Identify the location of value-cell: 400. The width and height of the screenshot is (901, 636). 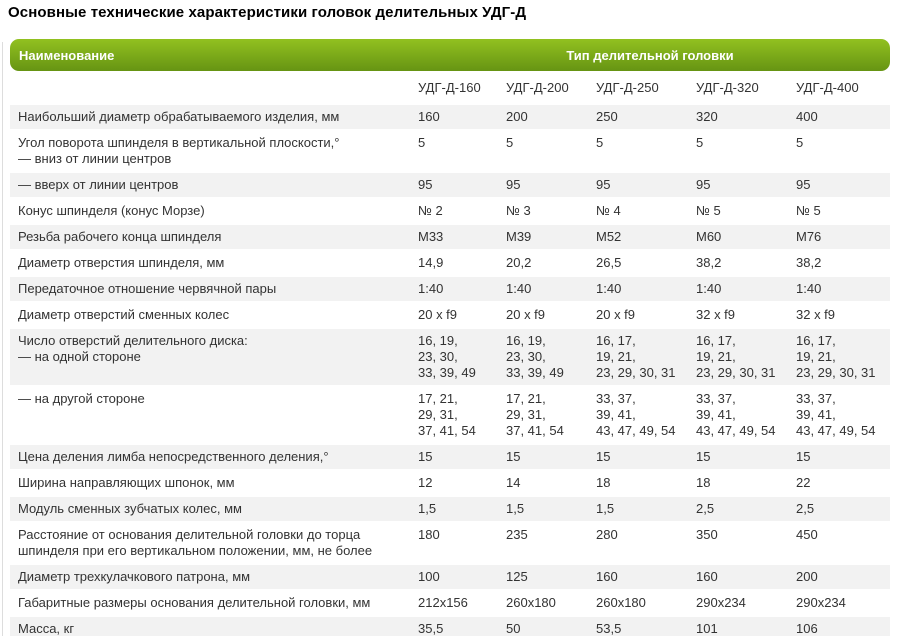
(839, 117).